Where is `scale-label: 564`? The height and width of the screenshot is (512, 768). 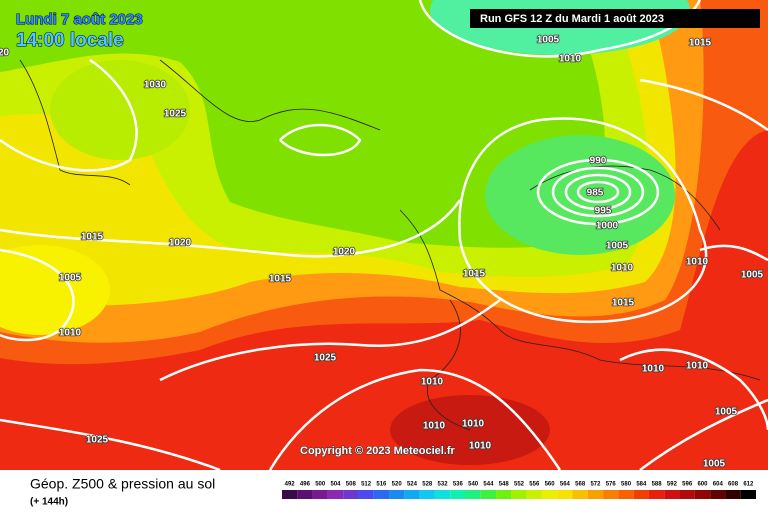
scale-label: 564 is located at coordinates (565, 485).